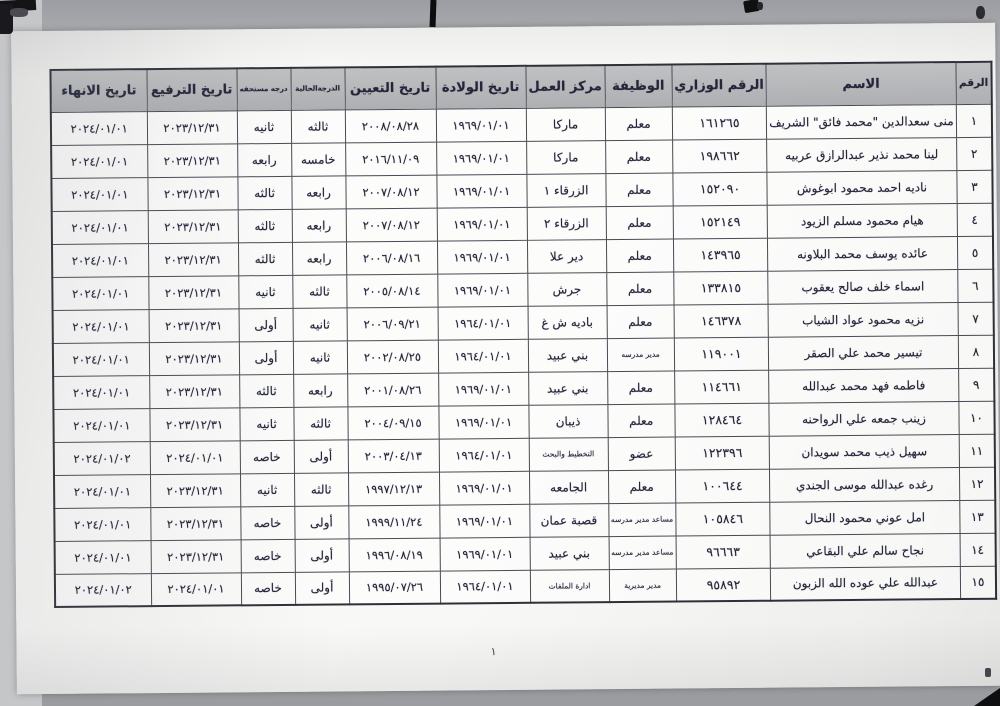  Describe the element at coordinates (390, 88) in the screenshot. I see `column-header-appointment-date: تاريخ التعيين` at that location.